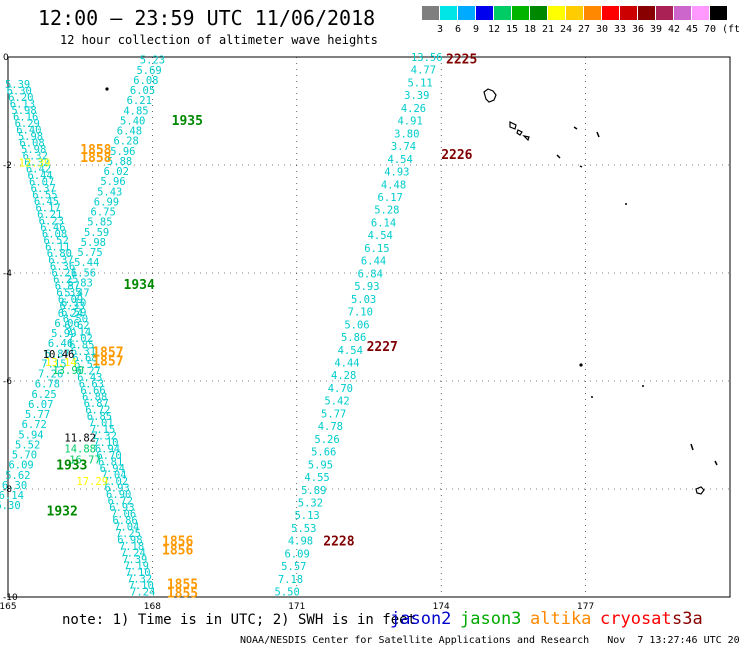 The image size is (740, 650). I want to click on wave-height-value: 13.56, so click(427, 58).